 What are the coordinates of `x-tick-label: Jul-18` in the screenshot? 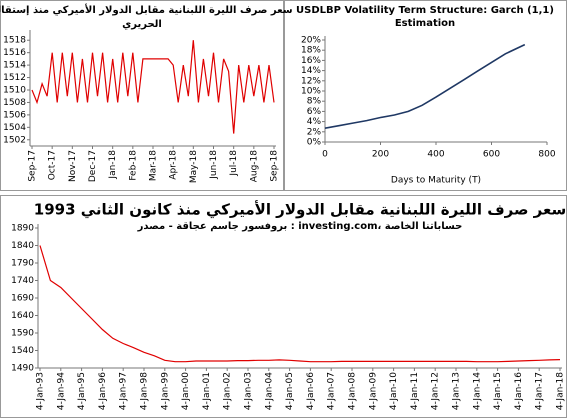 It's located at (234, 163).